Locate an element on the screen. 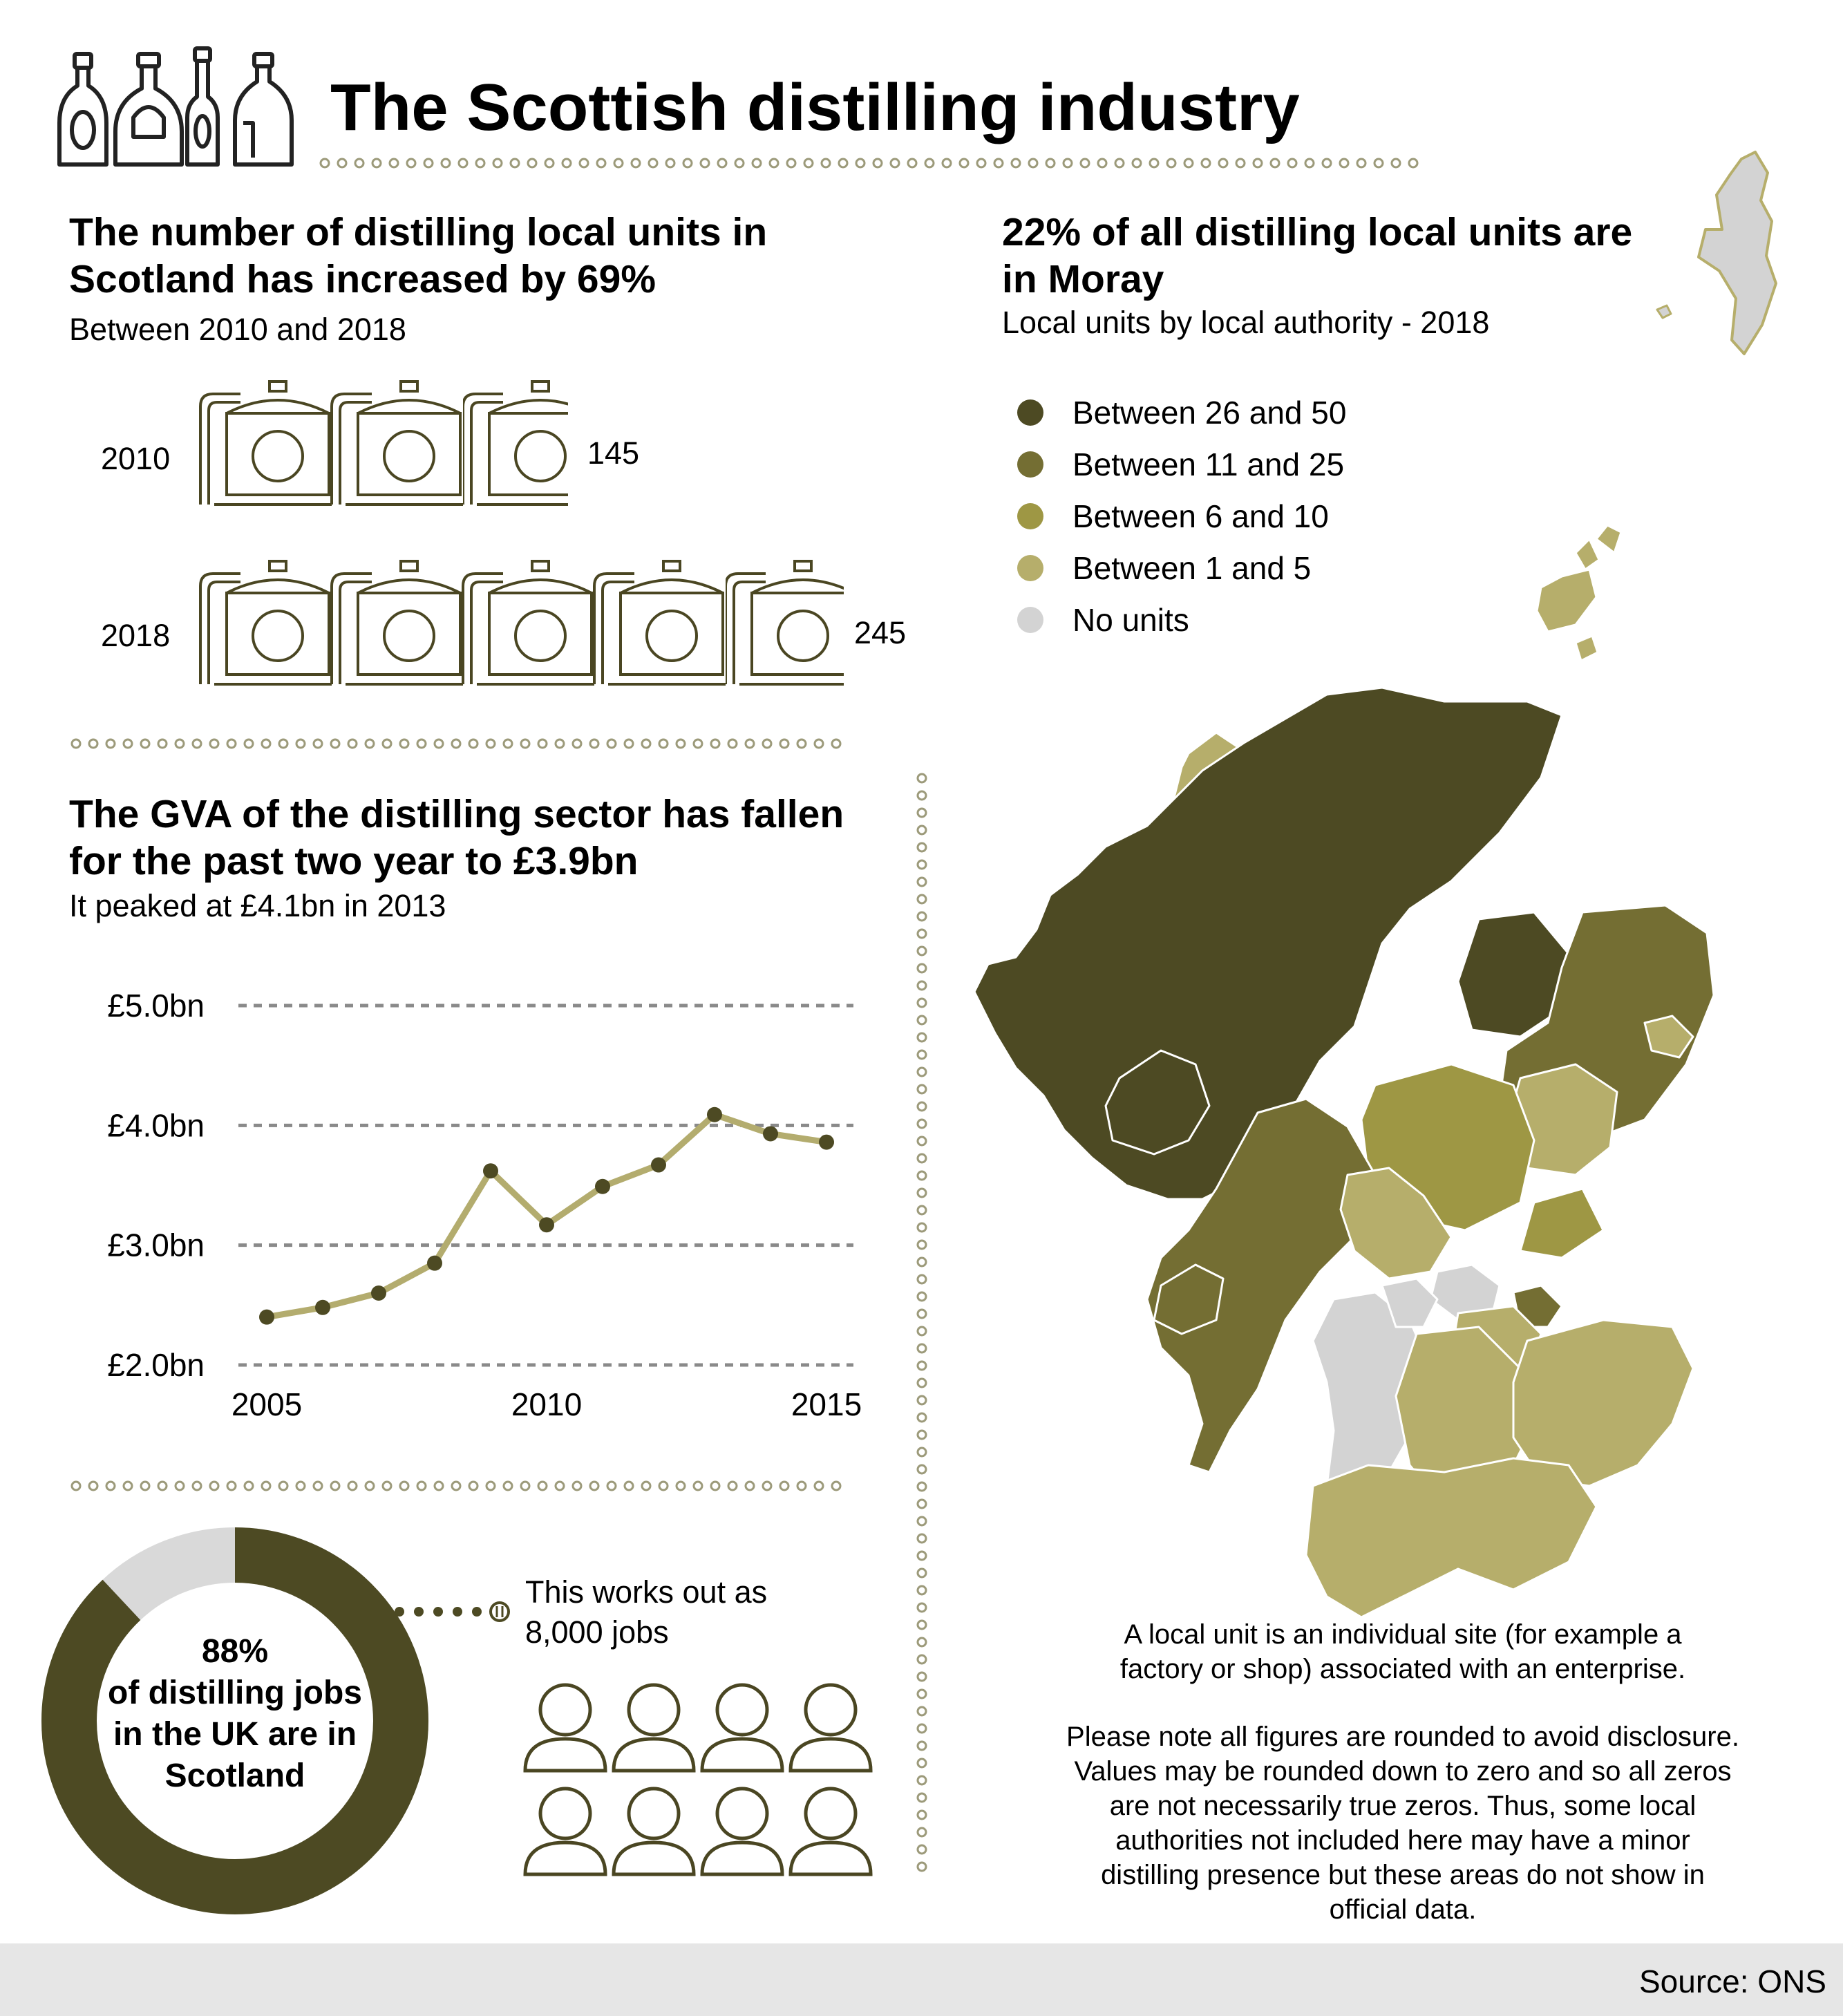 The height and width of the screenshot is (2016, 1843). jobs-works-out-line2: 8,000 jobs is located at coordinates (597, 1632).